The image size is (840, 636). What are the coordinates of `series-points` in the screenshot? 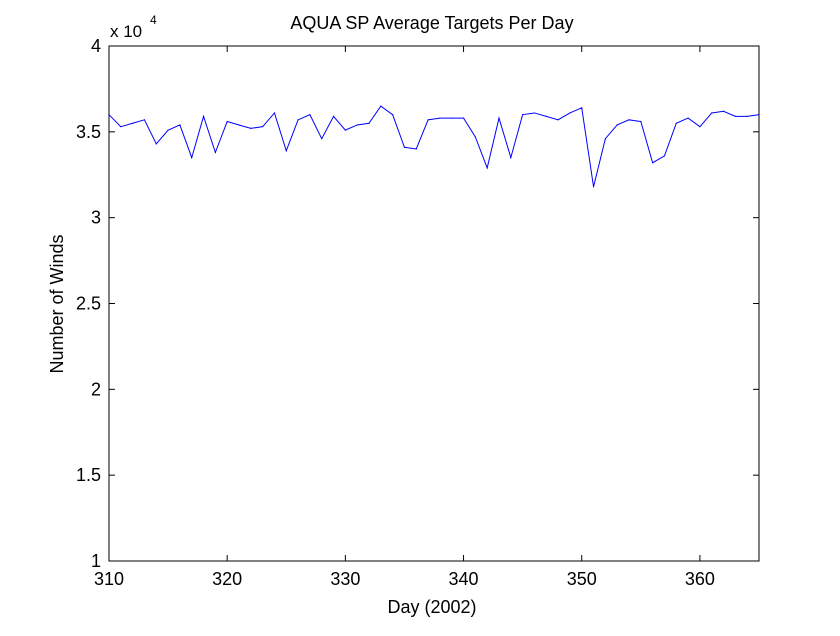 It's located at (434, 146).